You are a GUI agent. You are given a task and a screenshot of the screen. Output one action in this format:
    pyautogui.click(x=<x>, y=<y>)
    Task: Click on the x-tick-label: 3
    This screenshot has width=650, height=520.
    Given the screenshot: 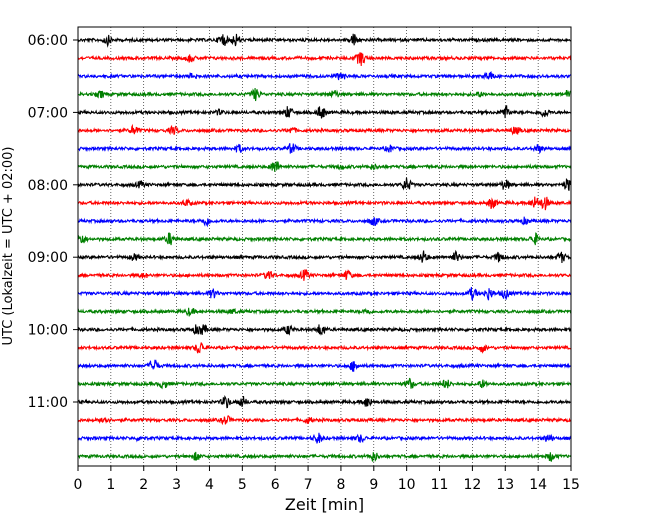 What is the action you would take?
    pyautogui.click(x=176, y=485)
    